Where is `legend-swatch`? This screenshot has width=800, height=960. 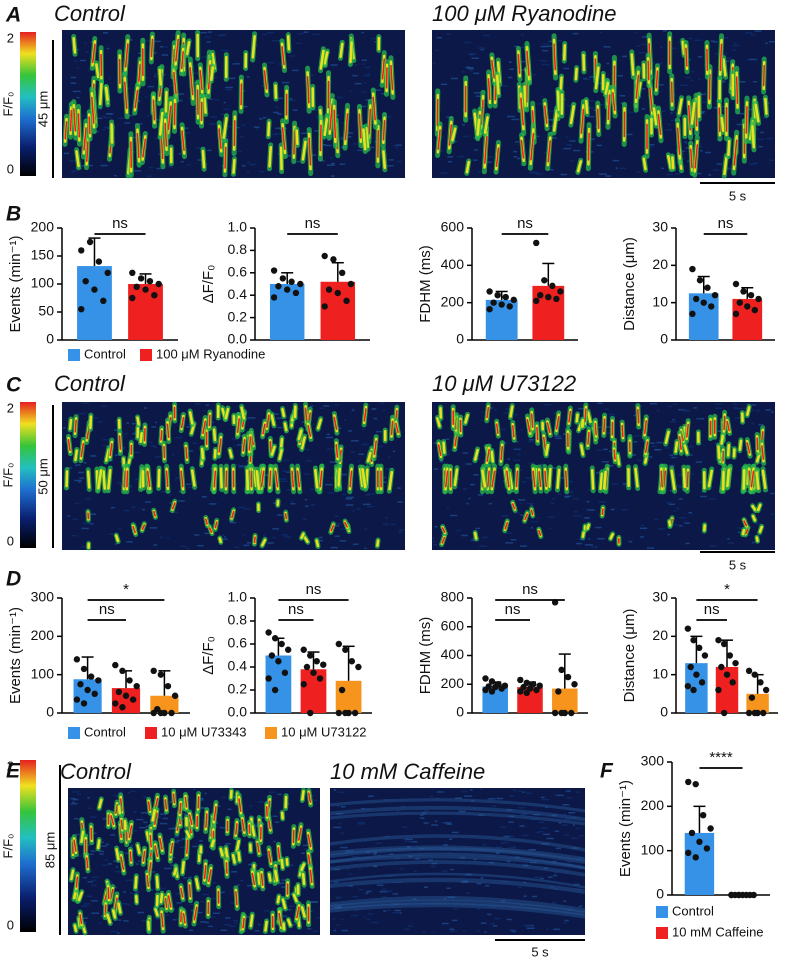 legend-swatch is located at coordinates (151, 733).